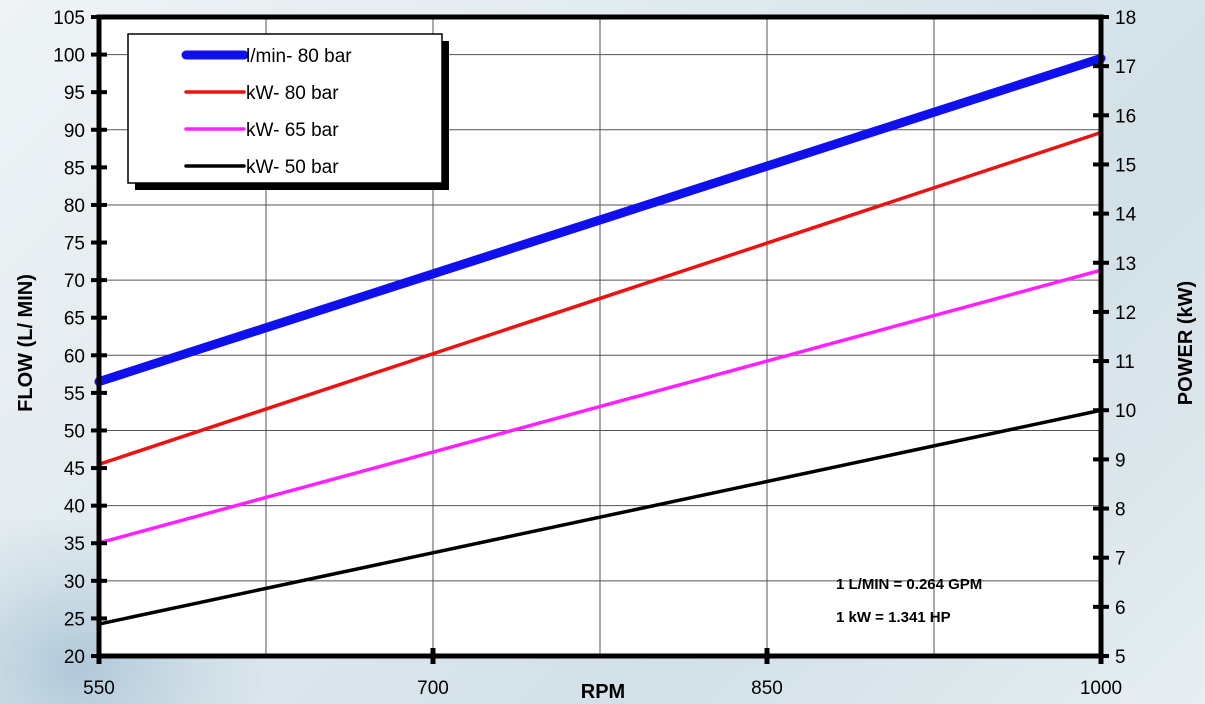 This screenshot has width=1205, height=704. Describe the element at coordinates (74, 93) in the screenshot. I see `left-tick-label: 95` at that location.